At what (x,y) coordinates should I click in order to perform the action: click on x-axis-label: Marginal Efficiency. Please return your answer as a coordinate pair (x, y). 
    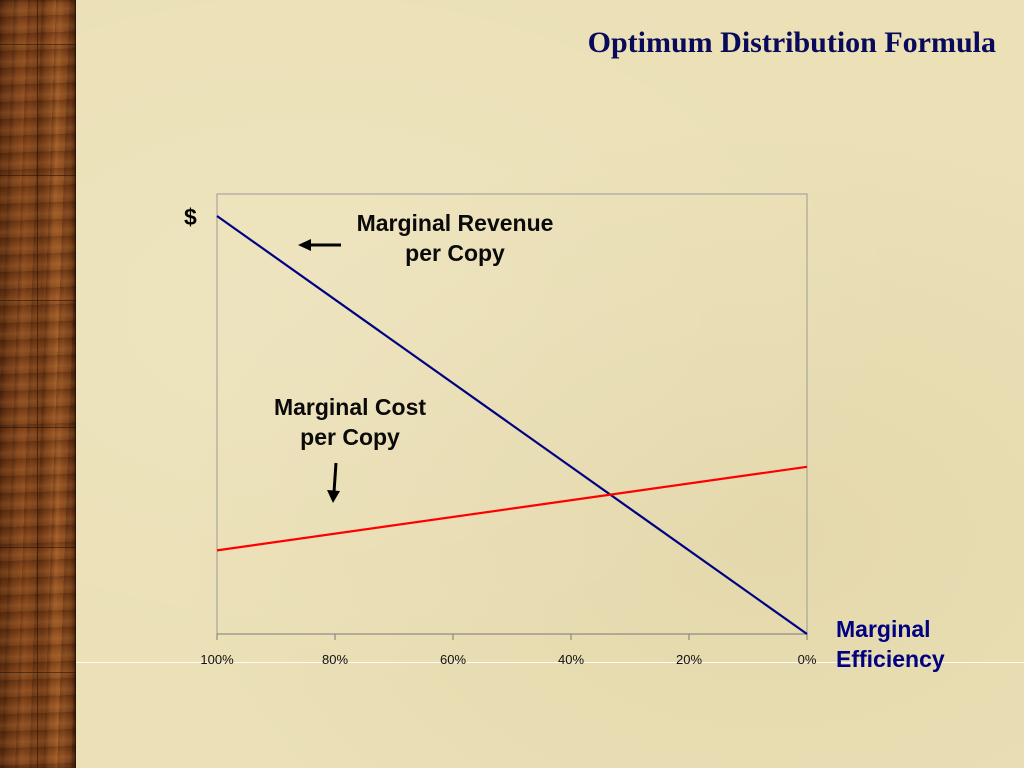
    Looking at the image, I should click on (890, 644).